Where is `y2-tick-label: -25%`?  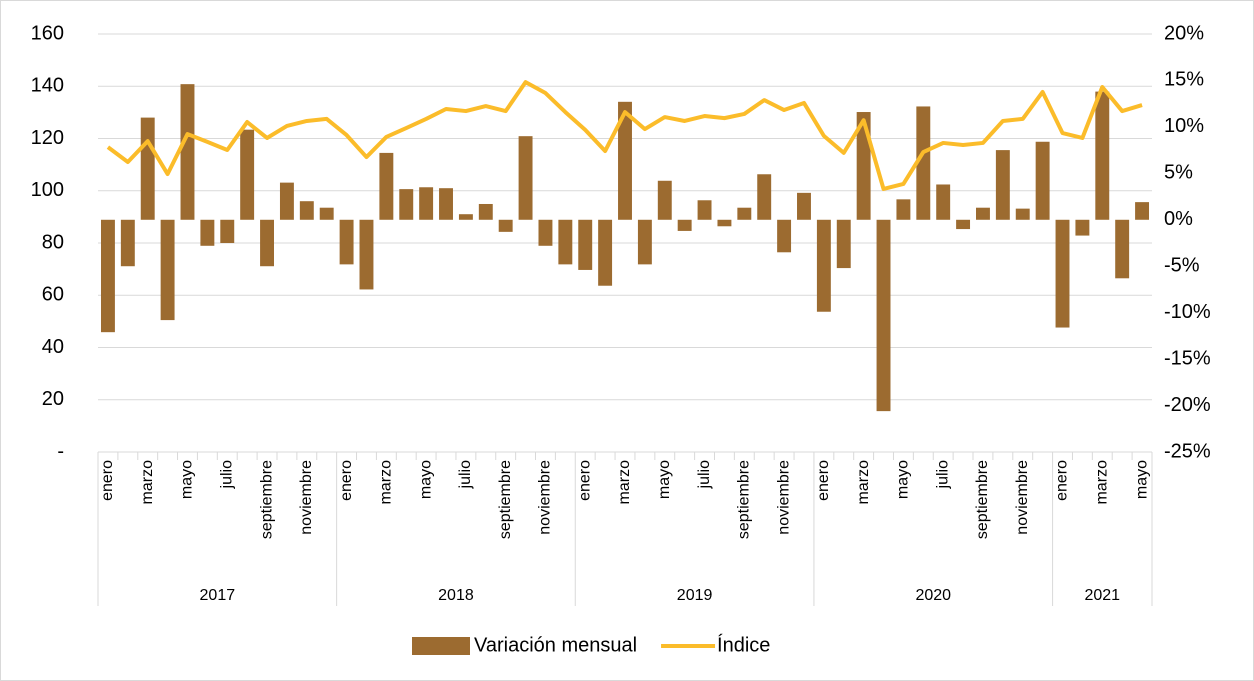 y2-tick-label: -25% is located at coordinates (1187, 451).